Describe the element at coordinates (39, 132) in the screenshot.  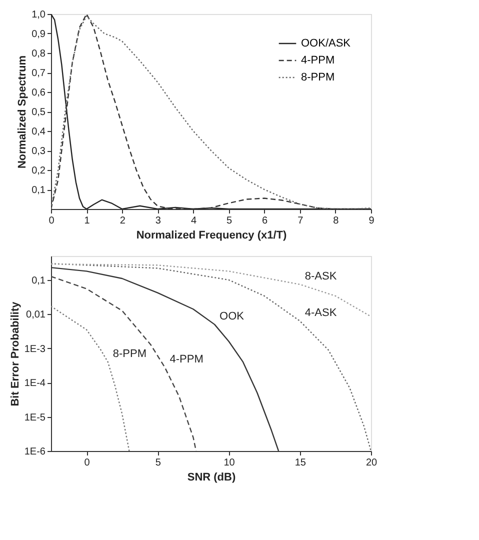
I see `y-tick-label: 0,4` at that location.